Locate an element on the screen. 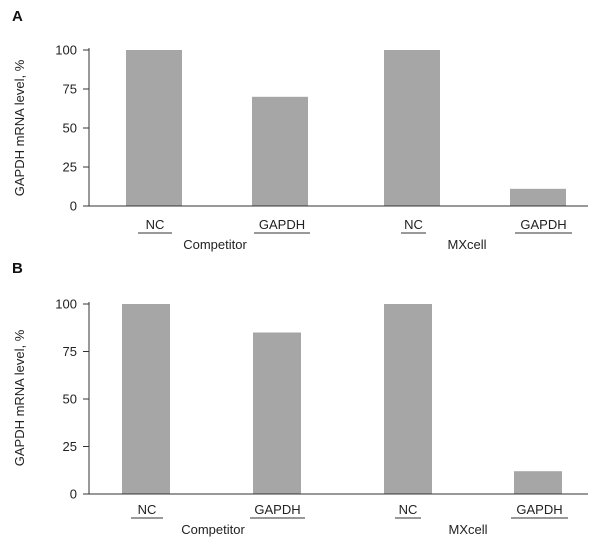 The image size is (592, 542). panel-letter: A is located at coordinates (17, 16).